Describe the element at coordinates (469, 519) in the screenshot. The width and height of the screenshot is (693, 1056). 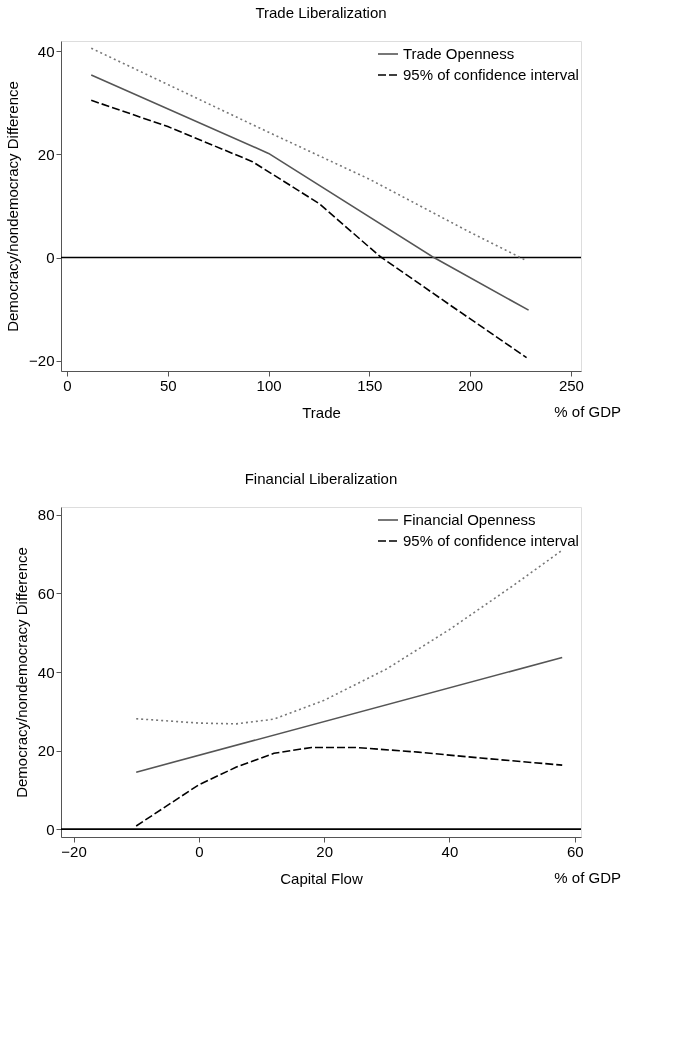
I see `legend-label: Financial Openness` at that location.